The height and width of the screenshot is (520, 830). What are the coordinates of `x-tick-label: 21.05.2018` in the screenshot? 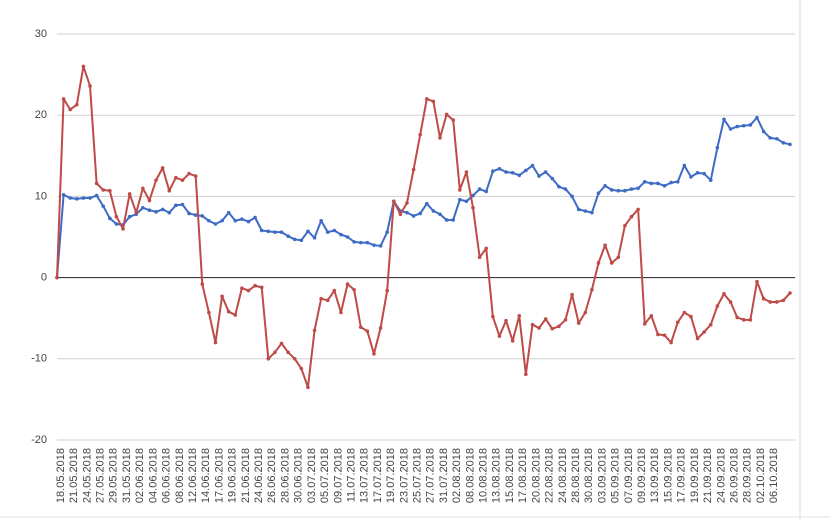 It's located at (74, 475).